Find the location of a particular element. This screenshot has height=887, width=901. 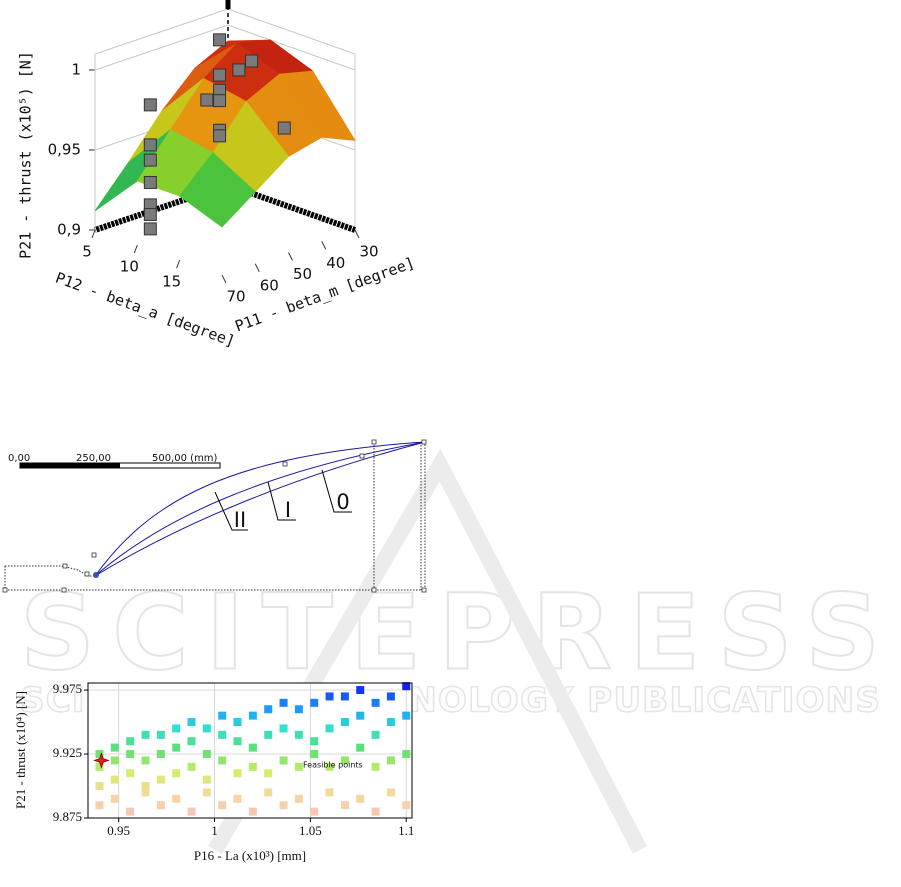

x-tick-label: 1.1 is located at coordinates (406, 830).